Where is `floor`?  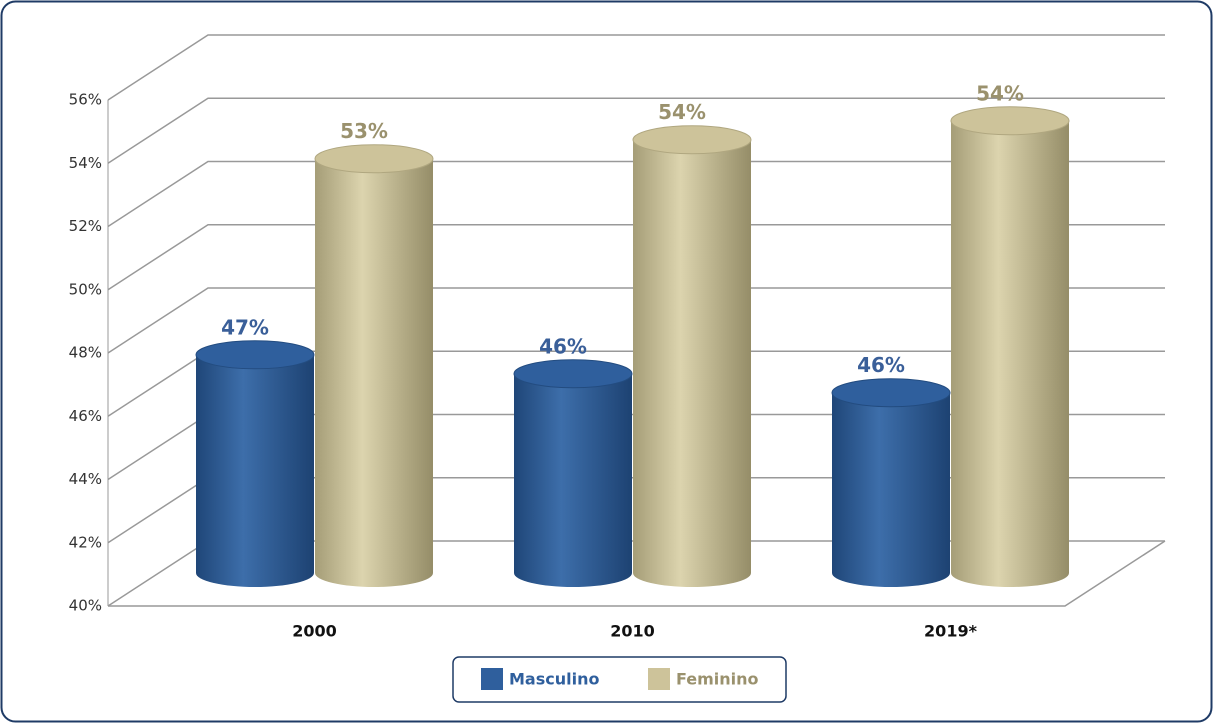
floor is located at coordinates (637, 573).